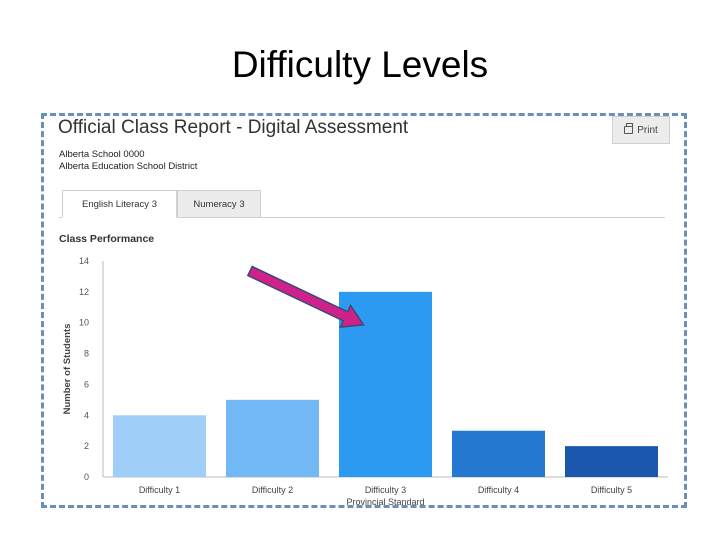 The width and height of the screenshot is (720, 540). I want to click on y-tick-label: 0, so click(86, 477).